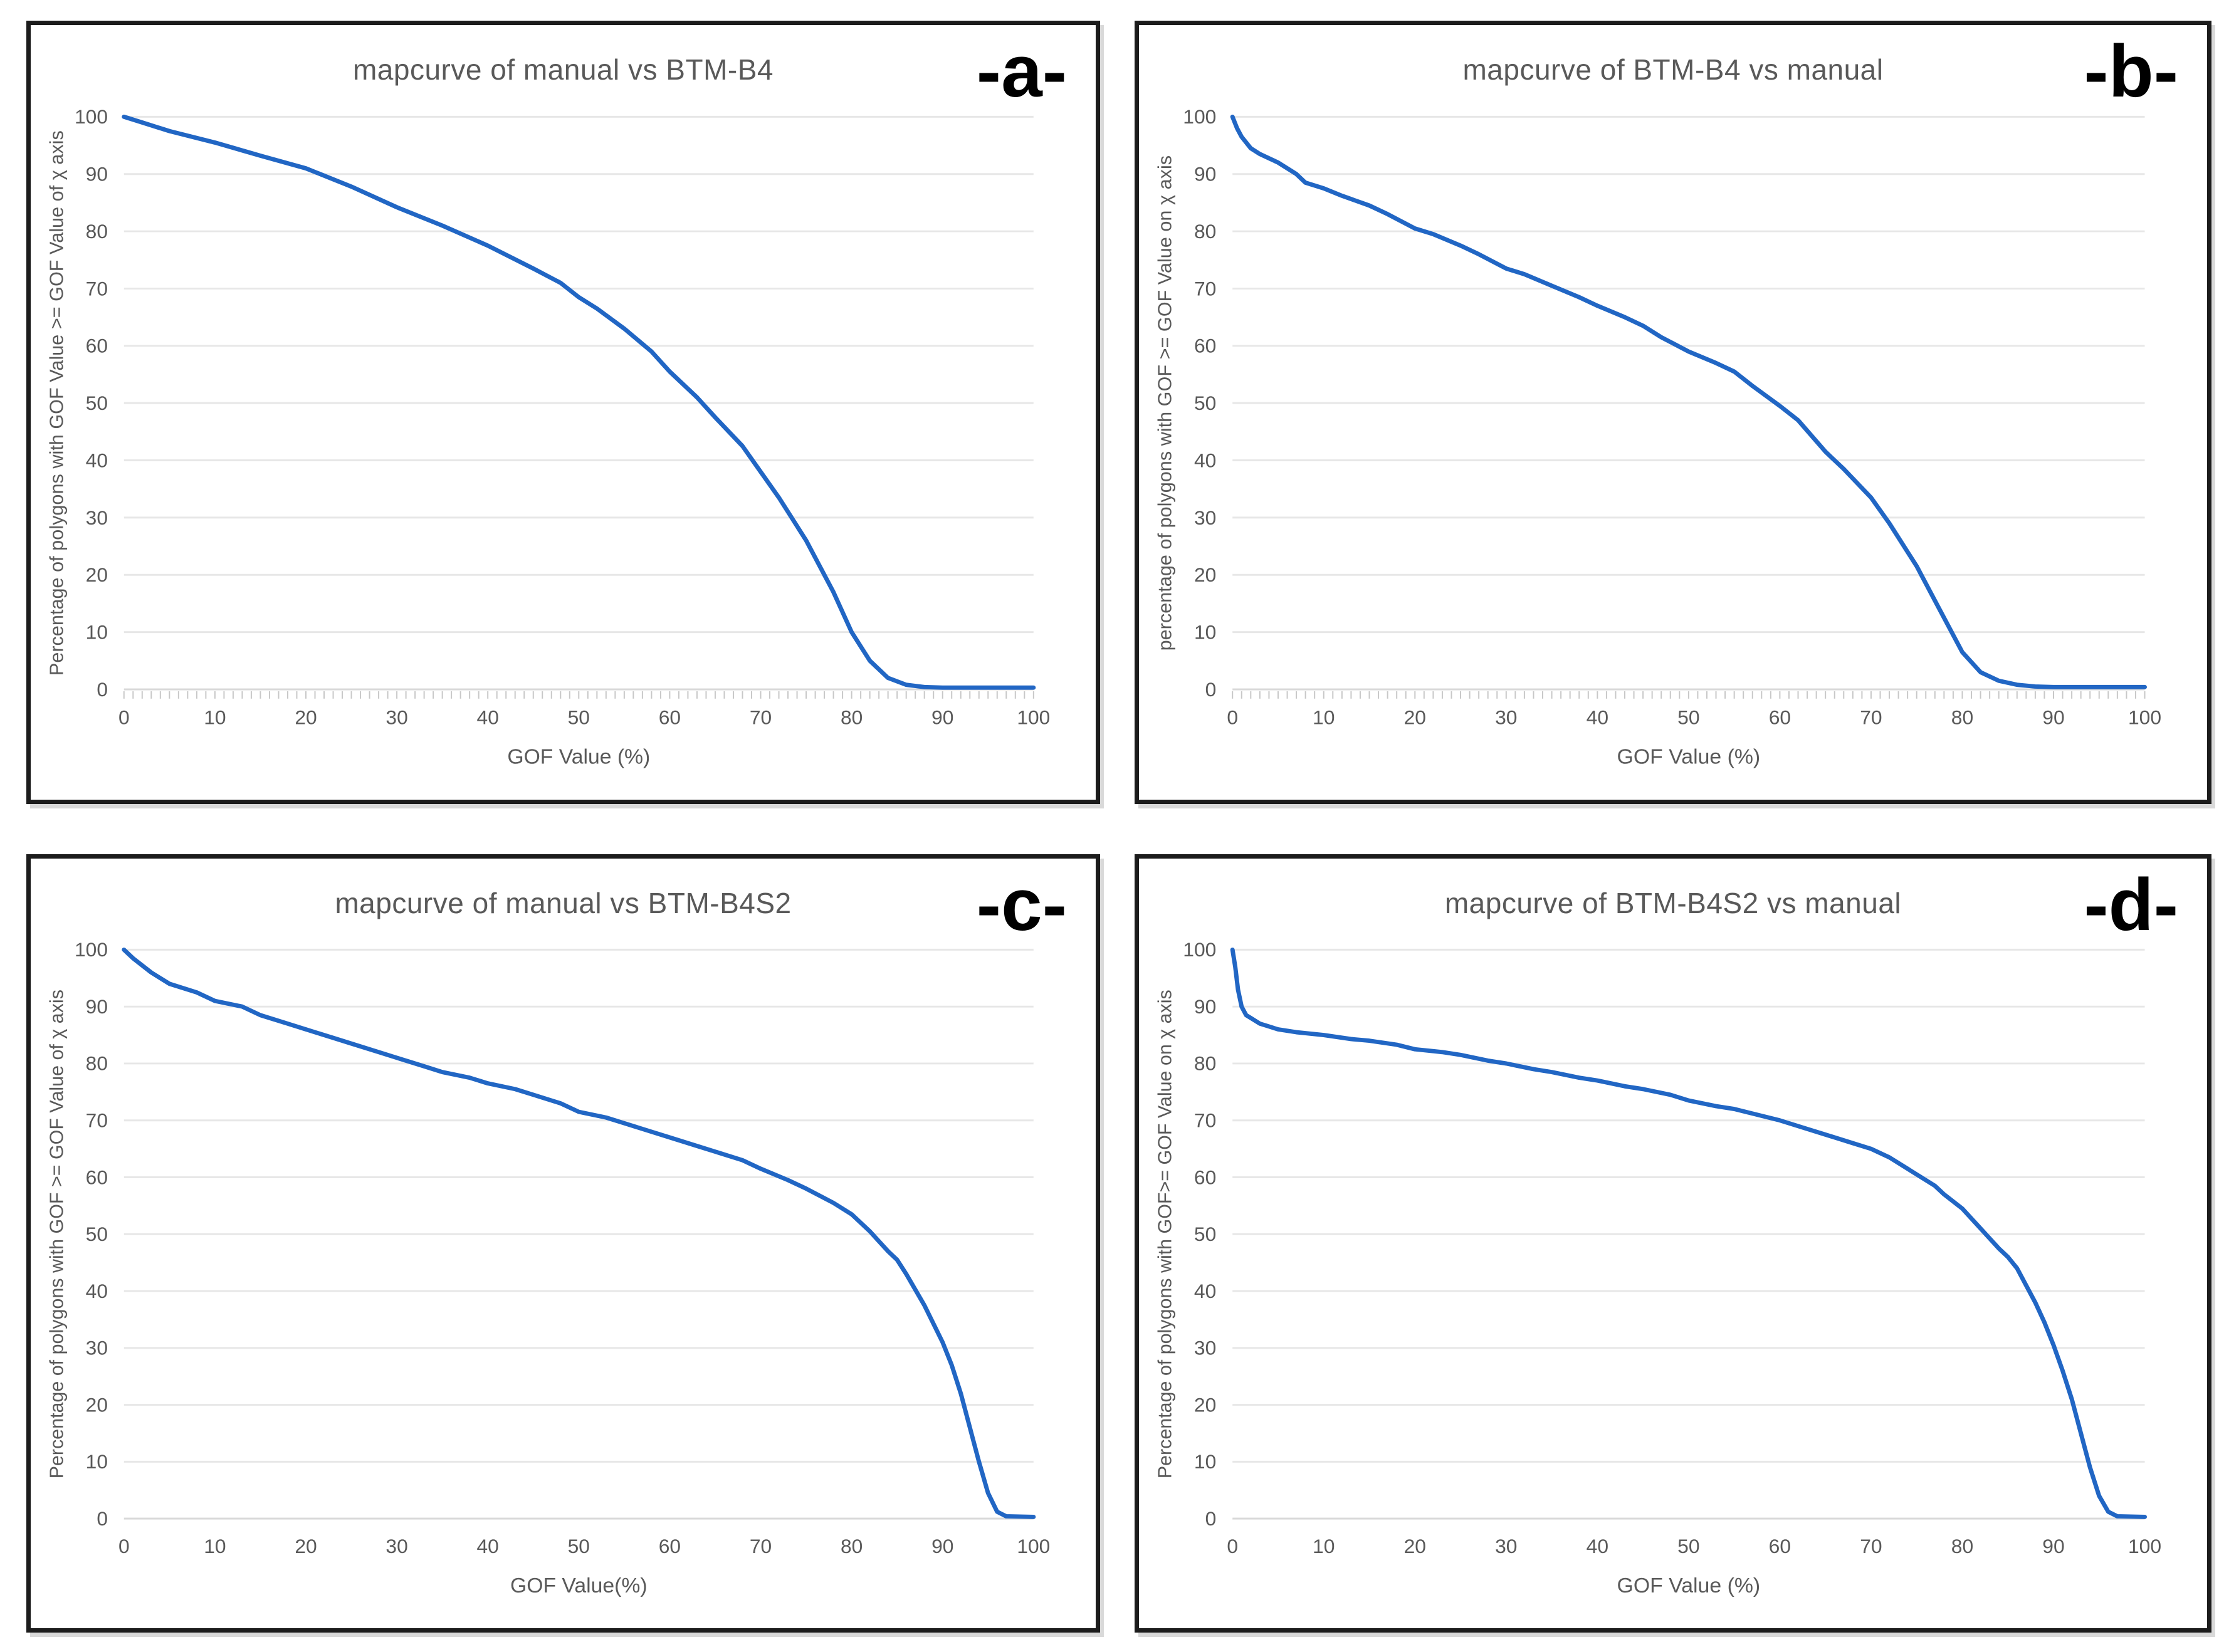 The image size is (2219, 1652). Describe the element at coordinates (2131, 905) in the screenshot. I see `panel-label-d: -d-` at that location.